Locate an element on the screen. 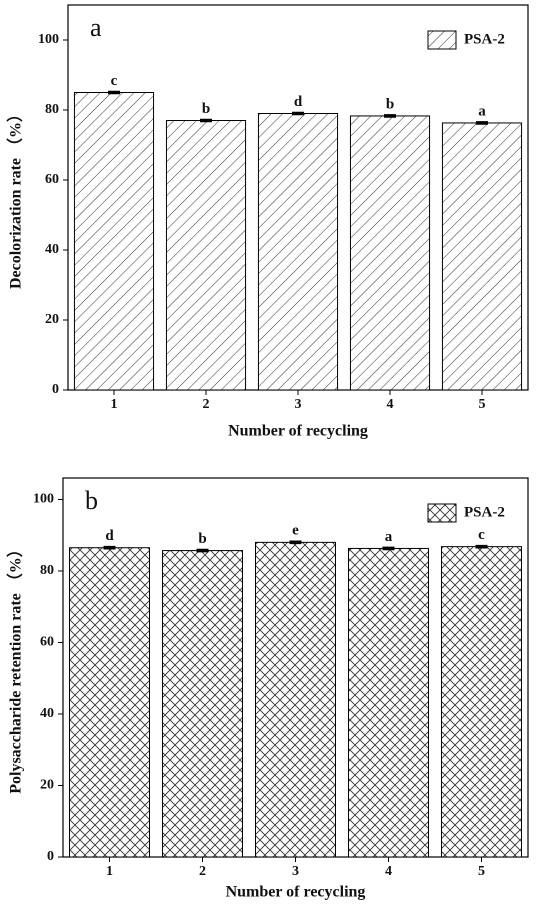  y-axis-title: Polysaccharide retention rate （%） is located at coordinates (16, 667).